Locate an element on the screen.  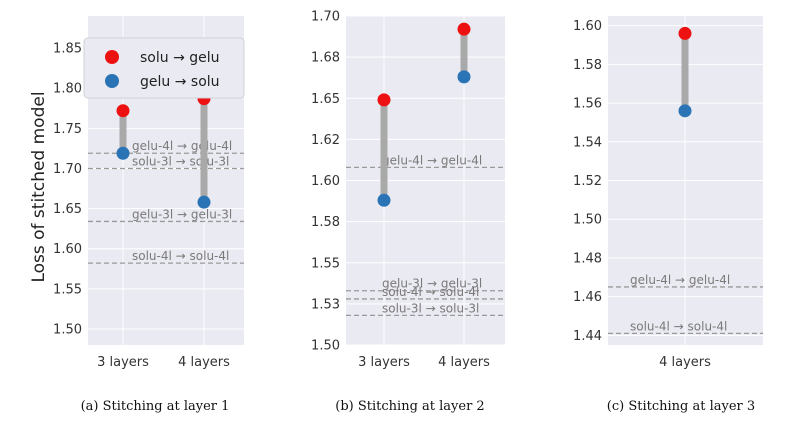
y-tick-labels: 1.50 1.53 1.55 1.58 1.60 1.62 1.65 1.68 1.70 is located at coordinates (325, 182).